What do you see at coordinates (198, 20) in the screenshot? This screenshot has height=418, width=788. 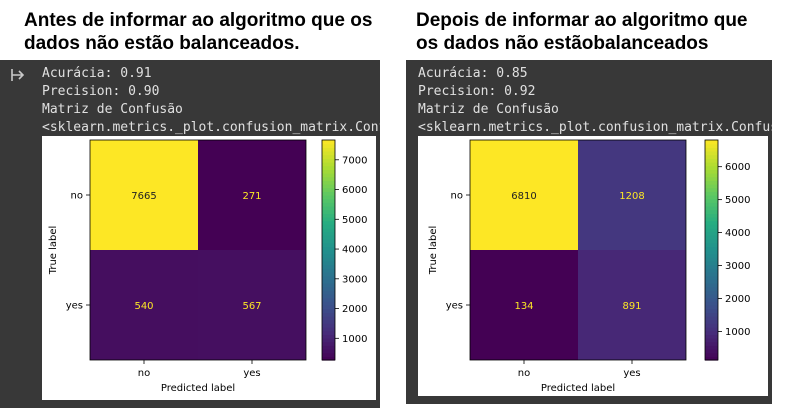 I see `panel-title-line1: Antes de informar ao algoritmo que os` at bounding box center [198, 20].